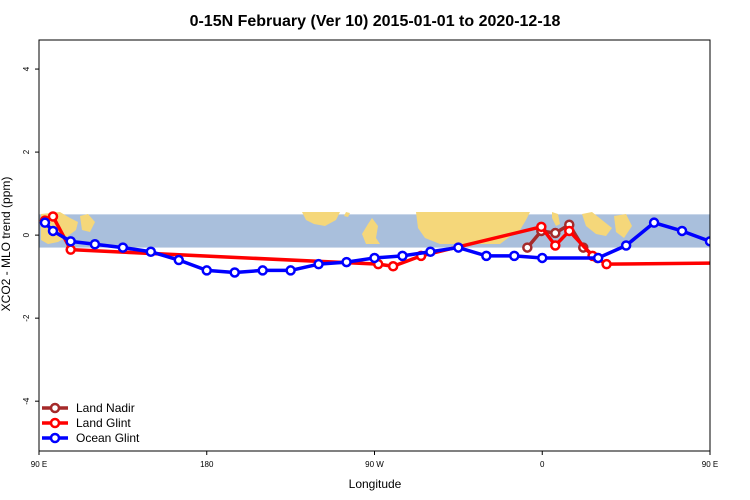  Describe the element at coordinates (542, 464) in the screenshot. I see `x-tick-label: 0` at that location.